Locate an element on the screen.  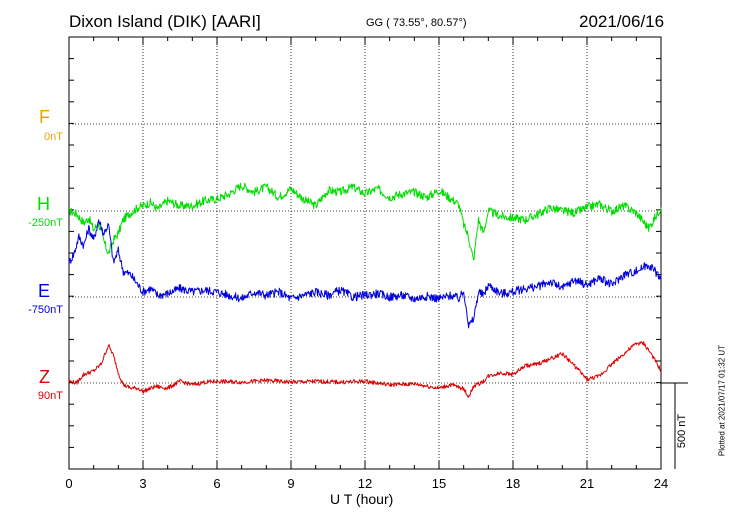
x-tick-label: 0 is located at coordinates (69, 483).